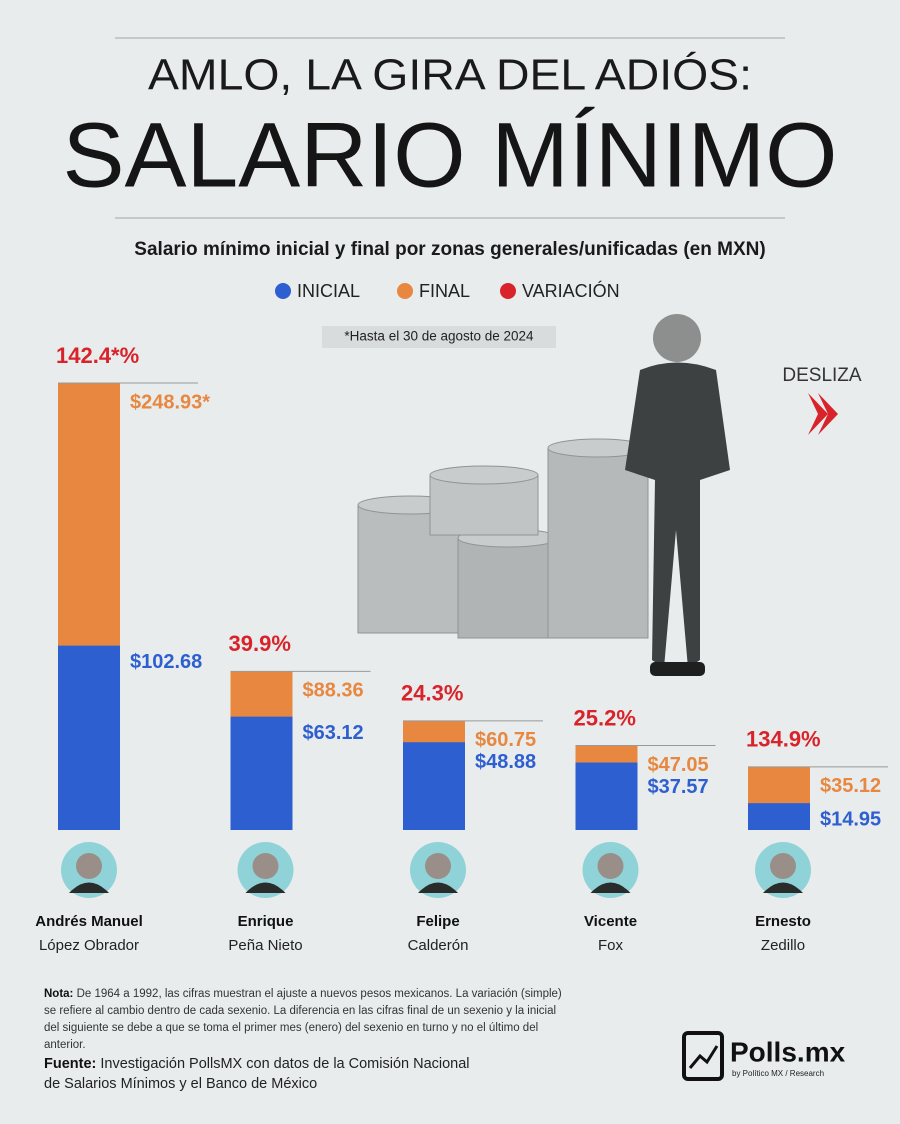 Image resolution: width=900 pixels, height=1124 pixels. I want to click on logo-byline: by Político MX / Research, so click(778, 1073).